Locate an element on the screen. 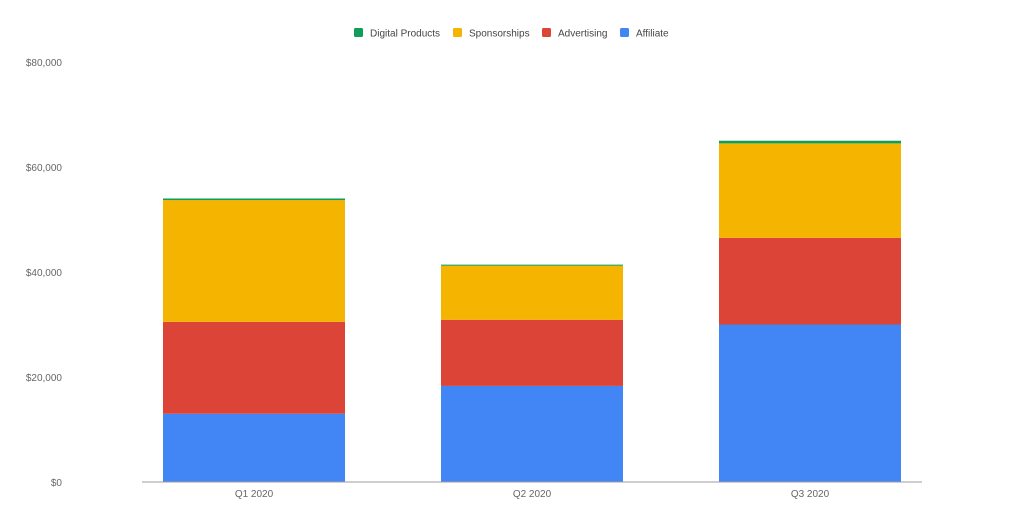 The height and width of the screenshot is (530, 1024). bar-stack-q2-2020 is located at coordinates (532, 373).